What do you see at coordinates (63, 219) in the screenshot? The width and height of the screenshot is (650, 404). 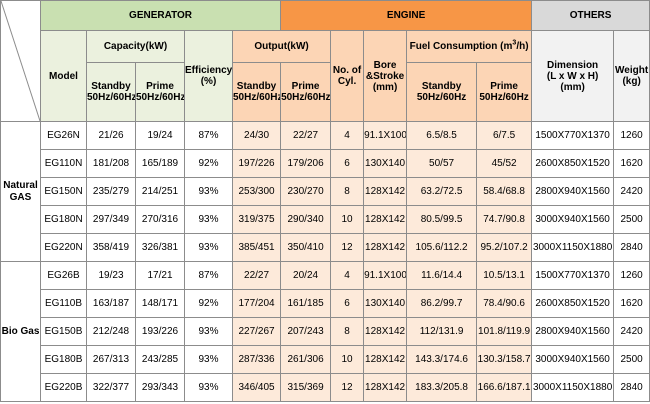 I see `model-cell: EG180N` at bounding box center [63, 219].